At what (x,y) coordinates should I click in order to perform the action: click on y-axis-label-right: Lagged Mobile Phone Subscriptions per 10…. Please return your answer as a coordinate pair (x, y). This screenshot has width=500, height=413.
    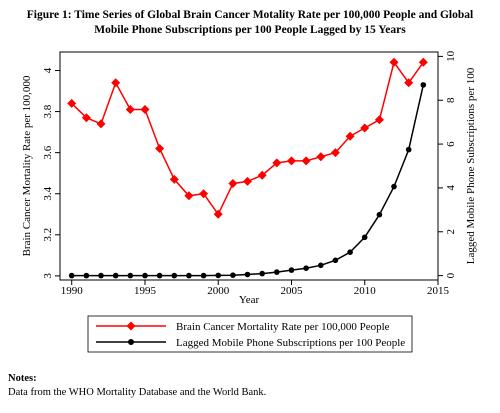
    Looking at the image, I should click on (471, 165).